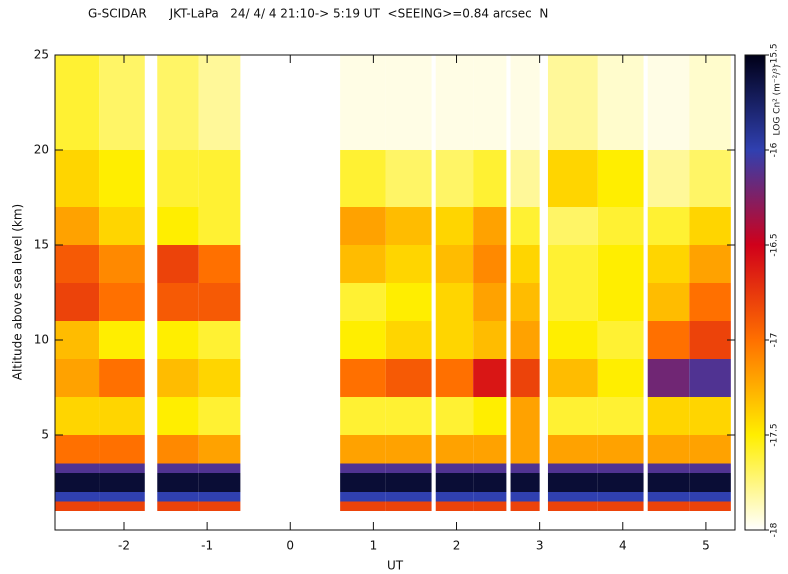  I want to click on colorbar, so click(755, 292).